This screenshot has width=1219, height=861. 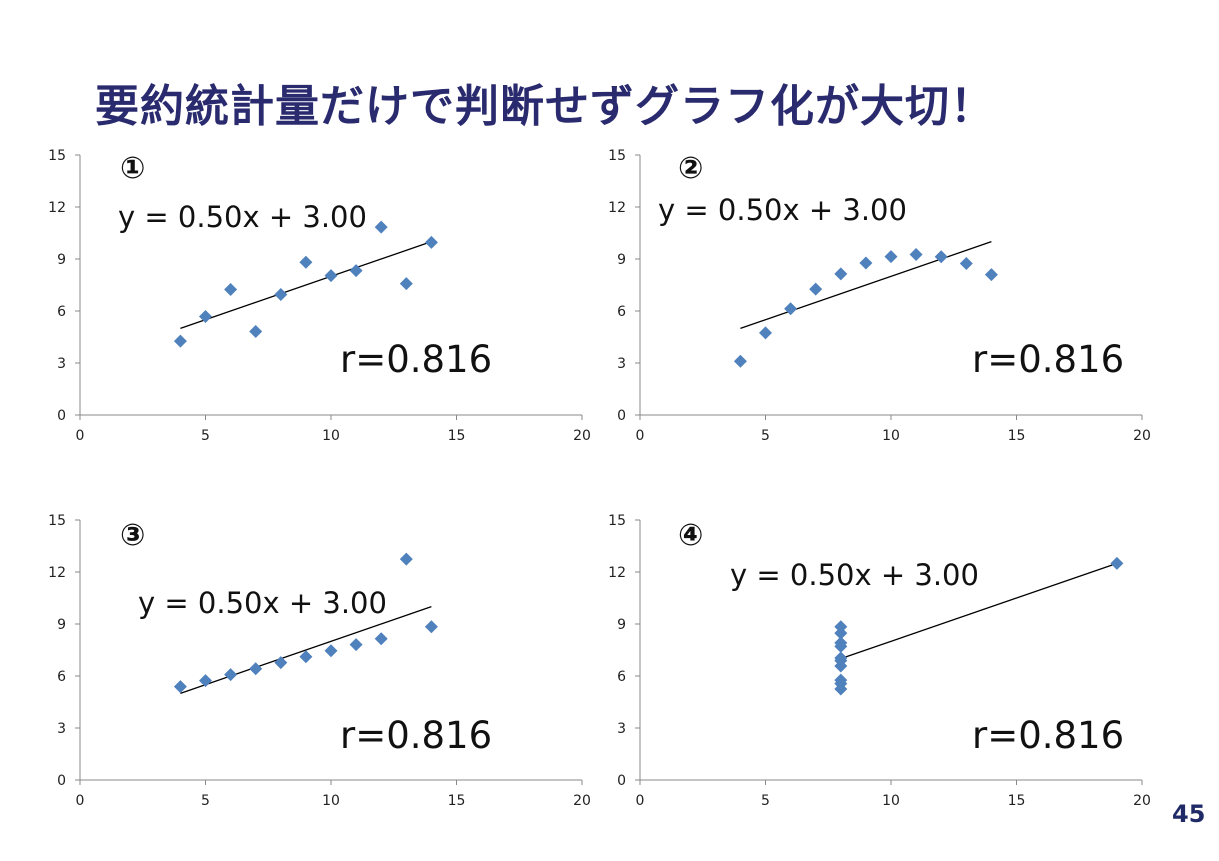 What do you see at coordinates (545, 106) in the screenshot?
I see `slide-title: 要約統計量だけで判断せずグラフ化が大切！` at bounding box center [545, 106].